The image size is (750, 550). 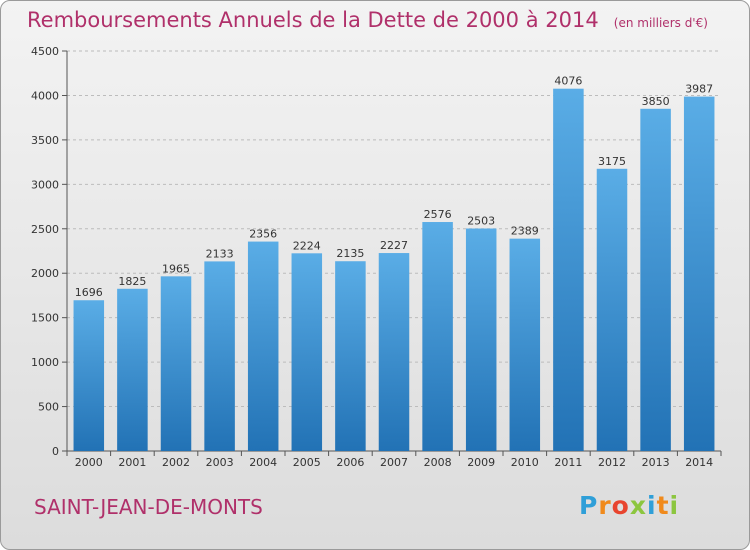 What do you see at coordinates (263, 346) in the screenshot?
I see `bar-2004` at bounding box center [263, 346].